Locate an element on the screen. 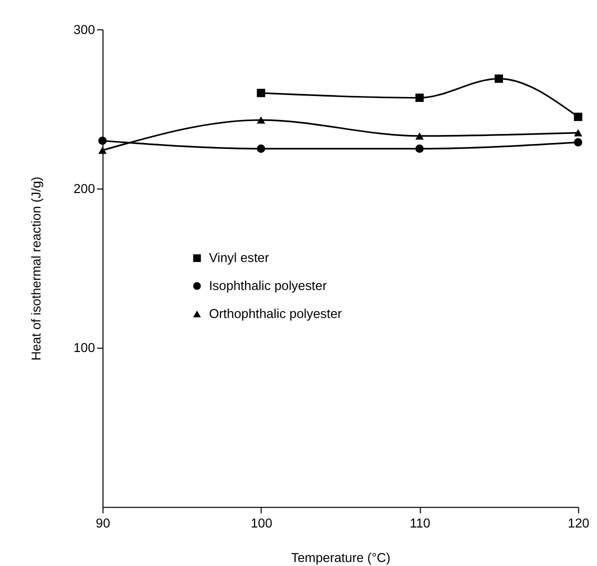 The image size is (597, 566). y-tick-label: 100 is located at coordinates (84, 348).